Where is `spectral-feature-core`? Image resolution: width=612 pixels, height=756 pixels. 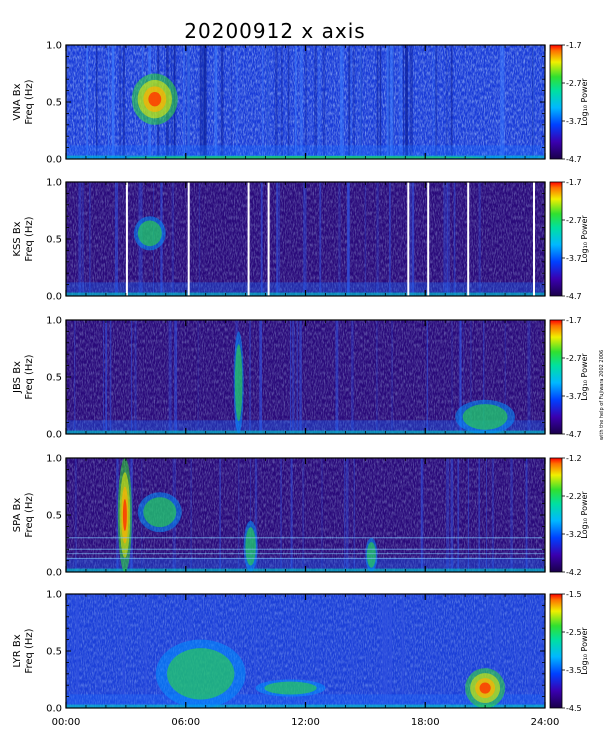
spectral-feature-core is located at coordinates (250, 546).